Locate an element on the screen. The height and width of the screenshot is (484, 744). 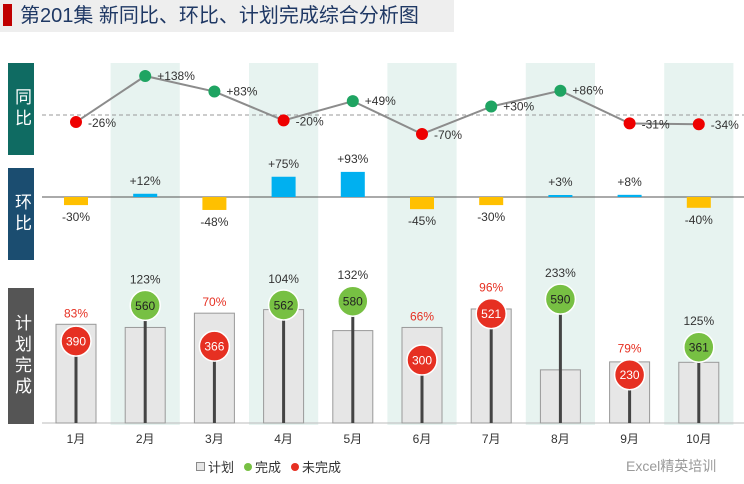
mom-label-1: -30% is located at coordinates (76, 217).